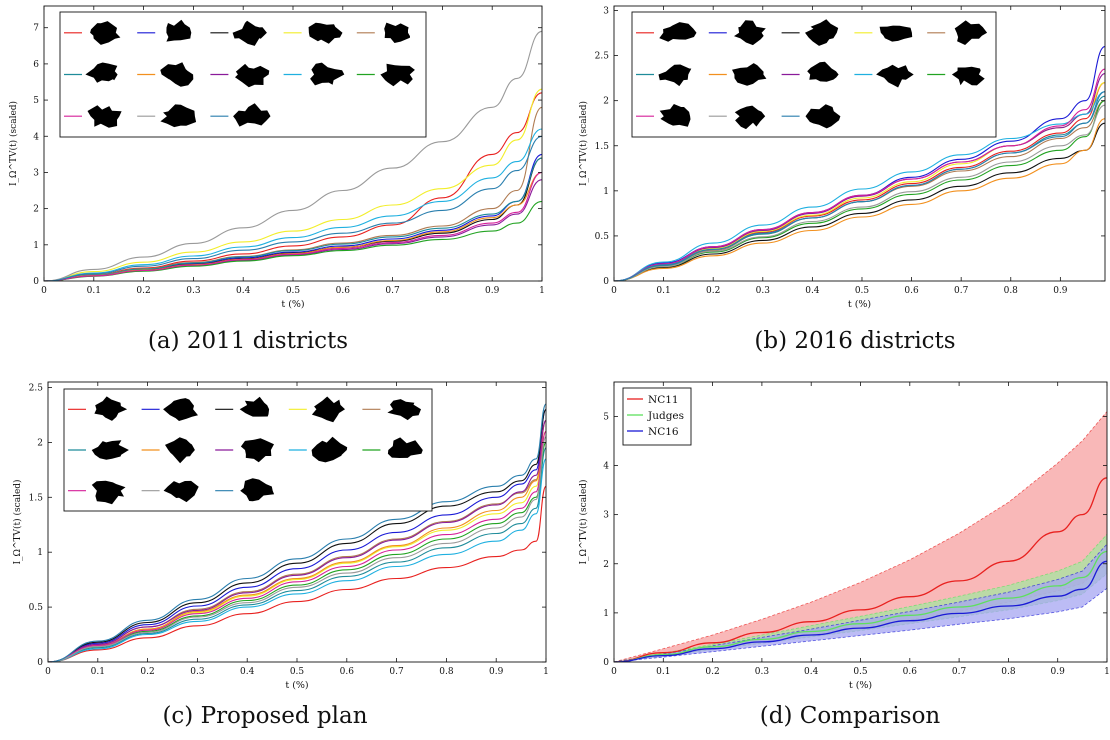  I want to click on legend-label: Judges, so click(665, 416).